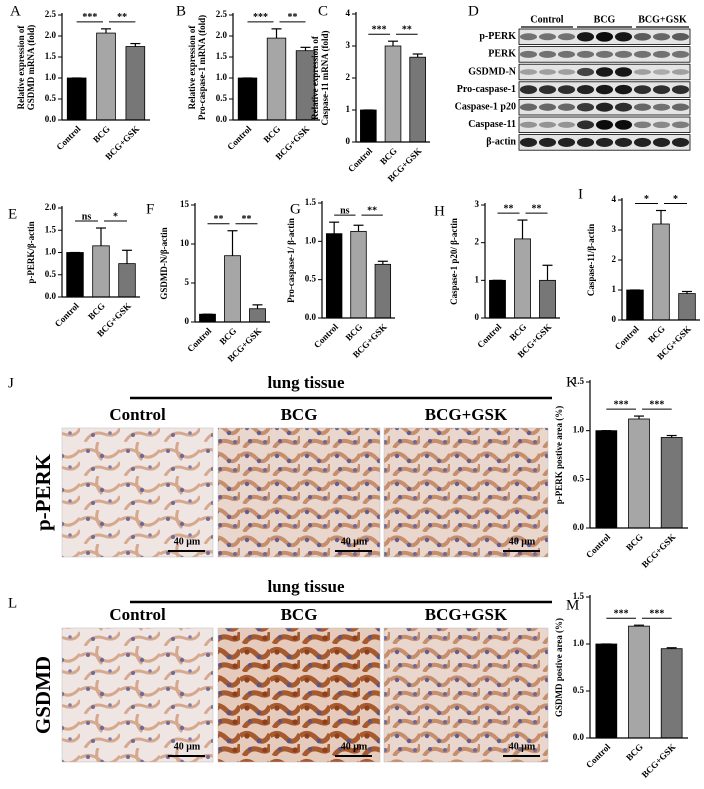 This screenshot has width=704, height=789. I want to click on panel-letter: H, so click(439, 211).